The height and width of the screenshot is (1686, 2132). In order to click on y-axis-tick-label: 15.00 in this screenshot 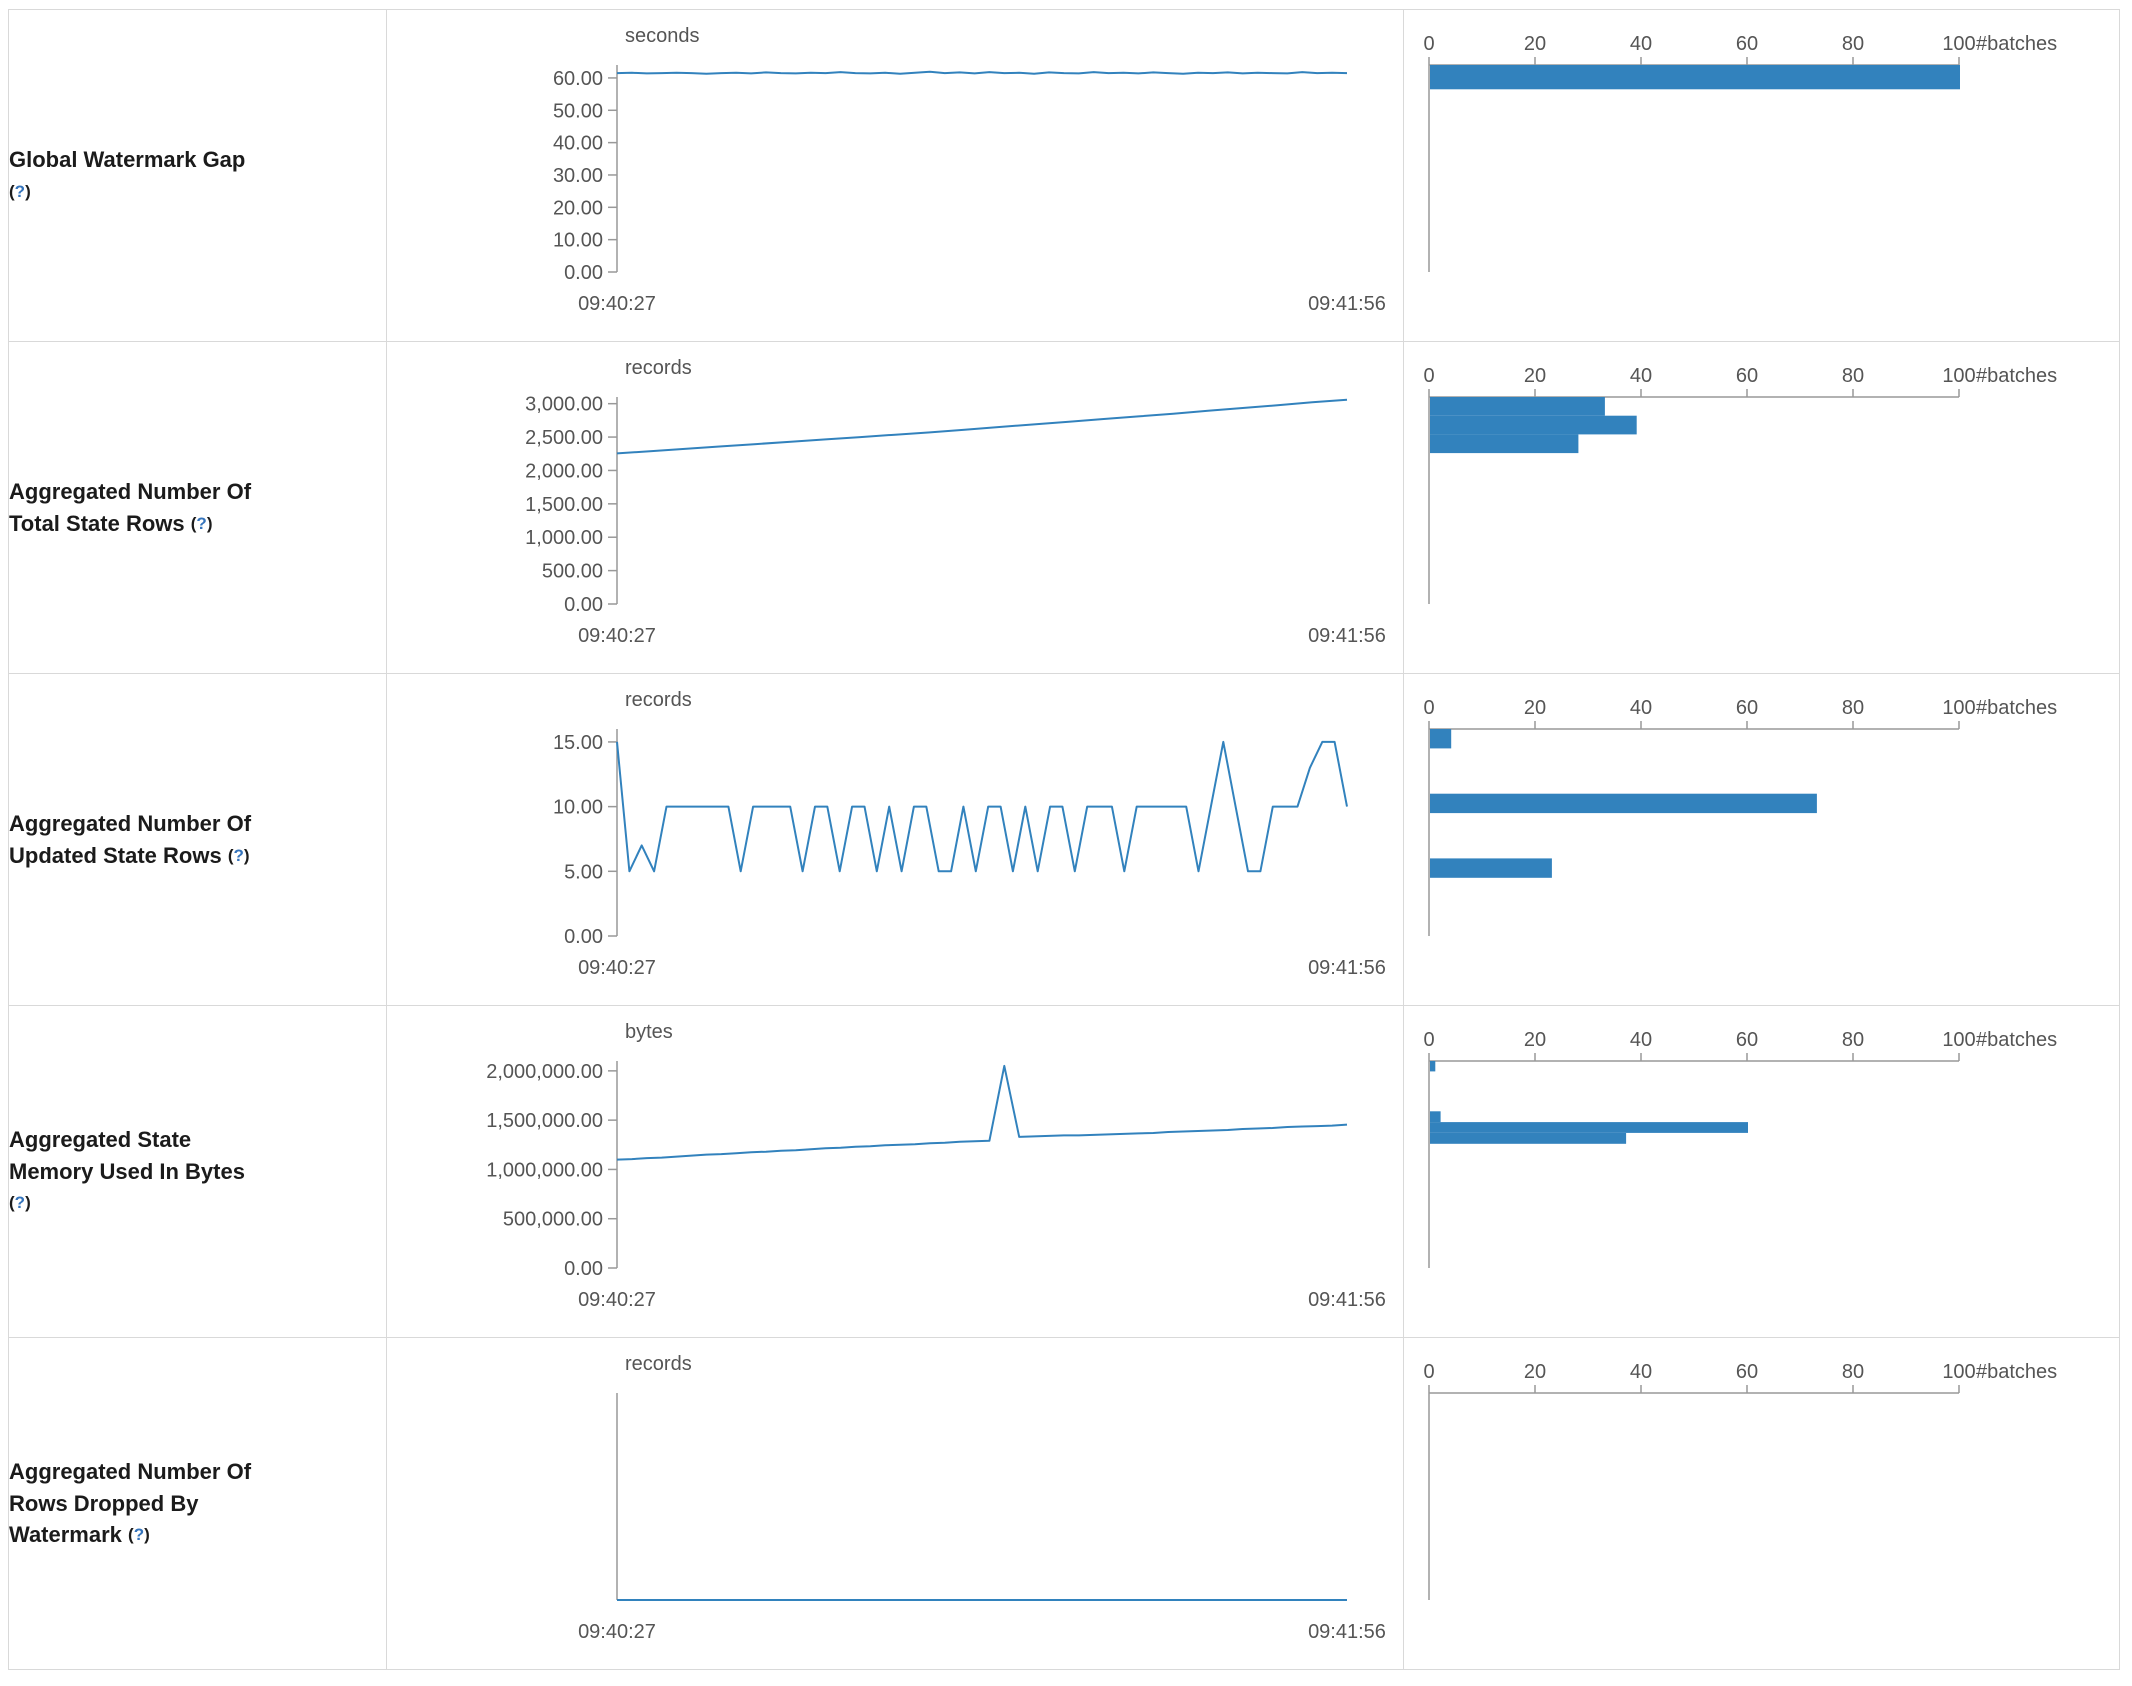, I will do `click(578, 743)`.